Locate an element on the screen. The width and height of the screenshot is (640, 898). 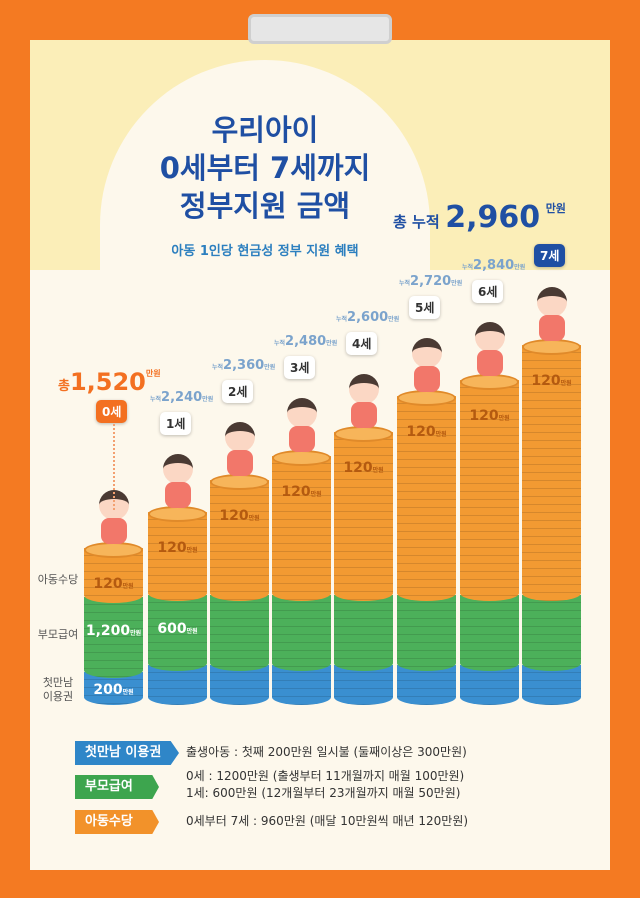
clipboard-clip is located at coordinates (320, 29).